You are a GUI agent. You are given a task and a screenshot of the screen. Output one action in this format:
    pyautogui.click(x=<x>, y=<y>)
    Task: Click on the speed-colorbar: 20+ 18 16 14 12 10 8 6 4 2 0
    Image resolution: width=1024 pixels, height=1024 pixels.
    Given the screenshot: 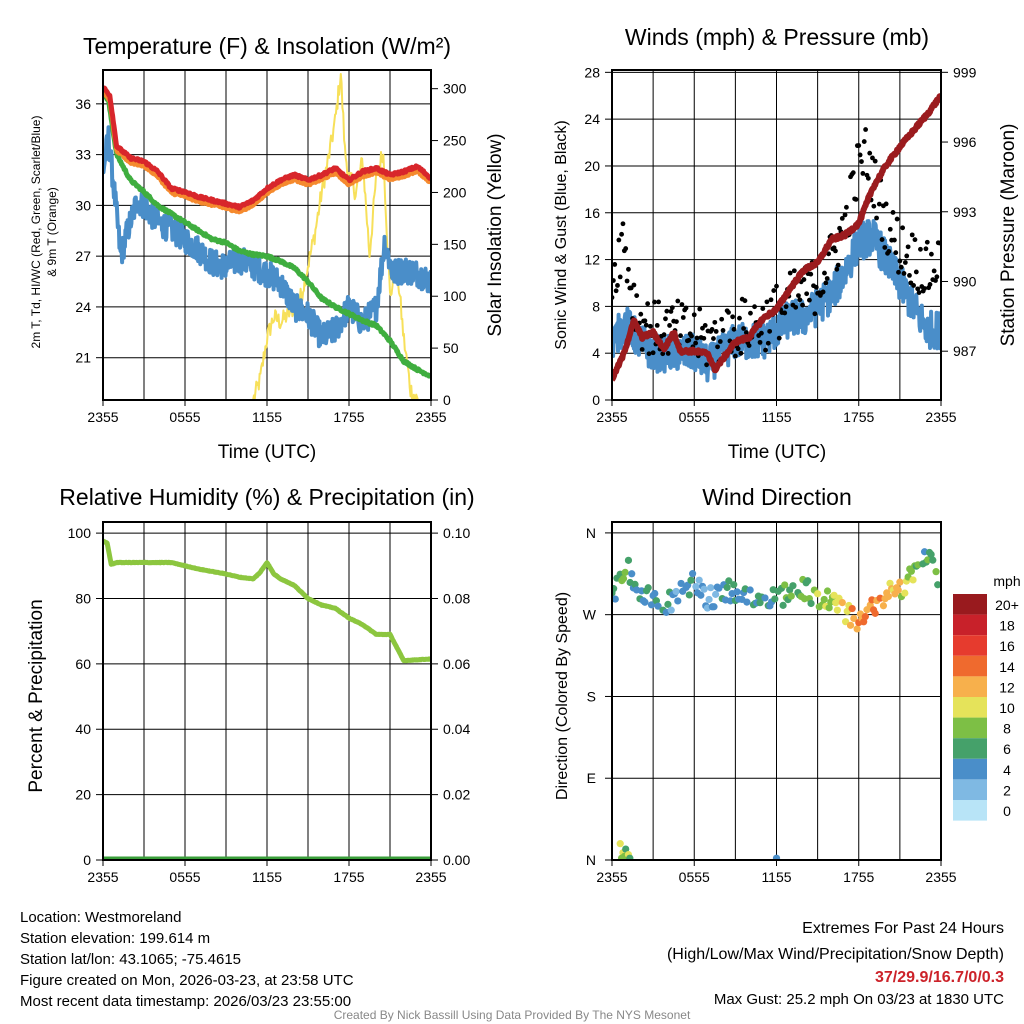 What is the action you would take?
    pyautogui.click(x=986, y=707)
    